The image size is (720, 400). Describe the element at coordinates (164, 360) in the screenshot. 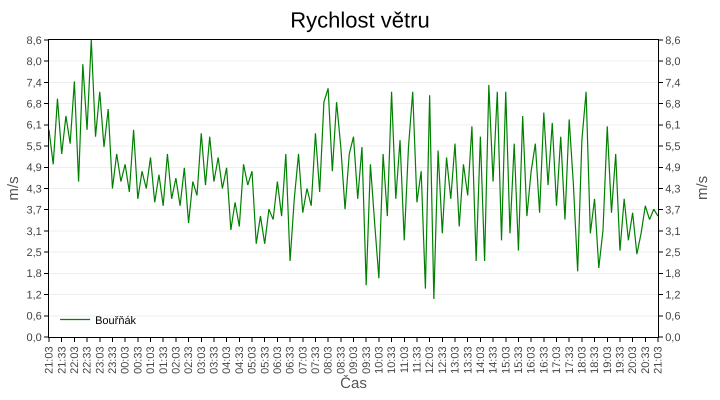

I see `x-tick-label: 01:33` at that location.